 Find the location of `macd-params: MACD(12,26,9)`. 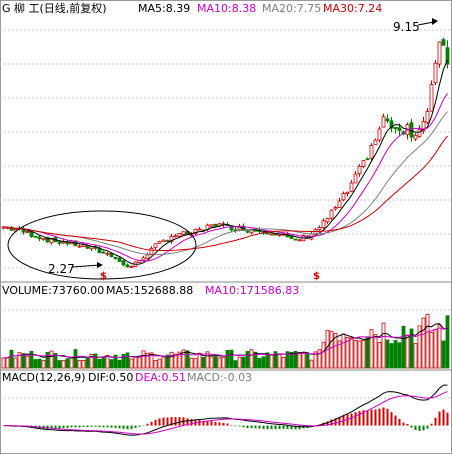

macd-params: MACD(12,26,9) is located at coordinates (44, 377).